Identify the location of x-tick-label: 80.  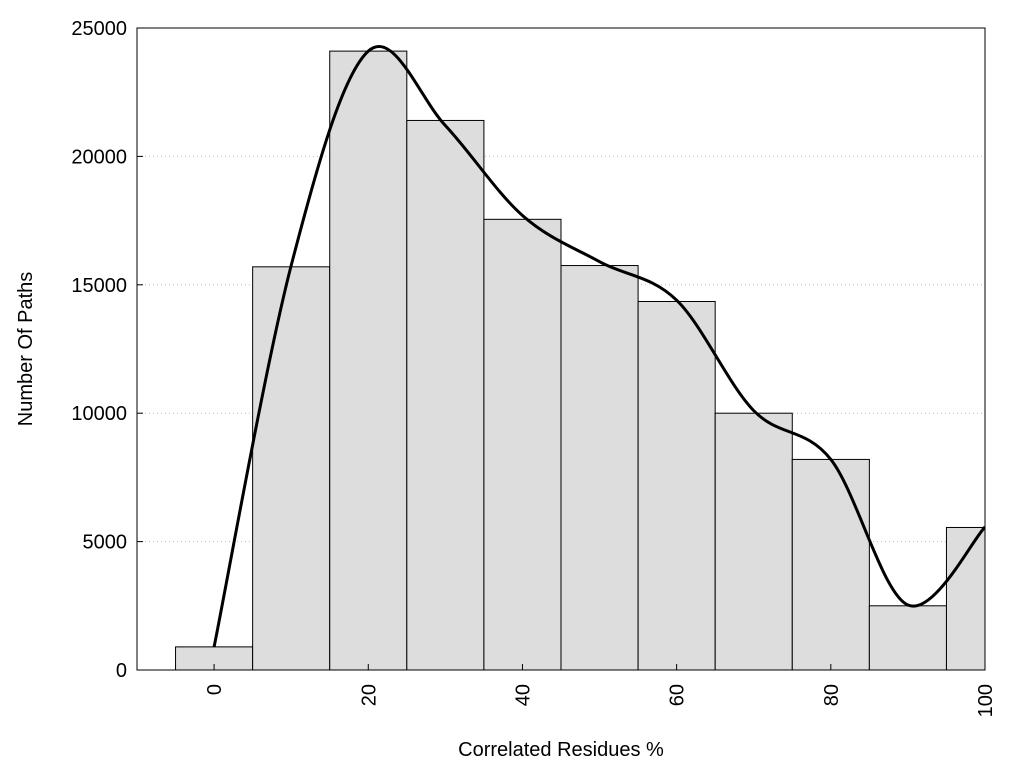
(832, 695).